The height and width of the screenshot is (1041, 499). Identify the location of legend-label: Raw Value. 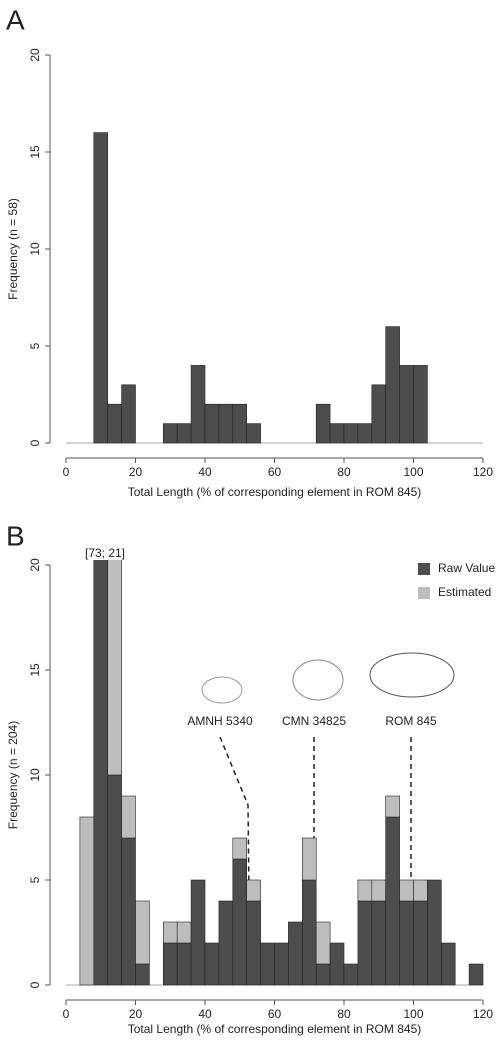
(466, 568).